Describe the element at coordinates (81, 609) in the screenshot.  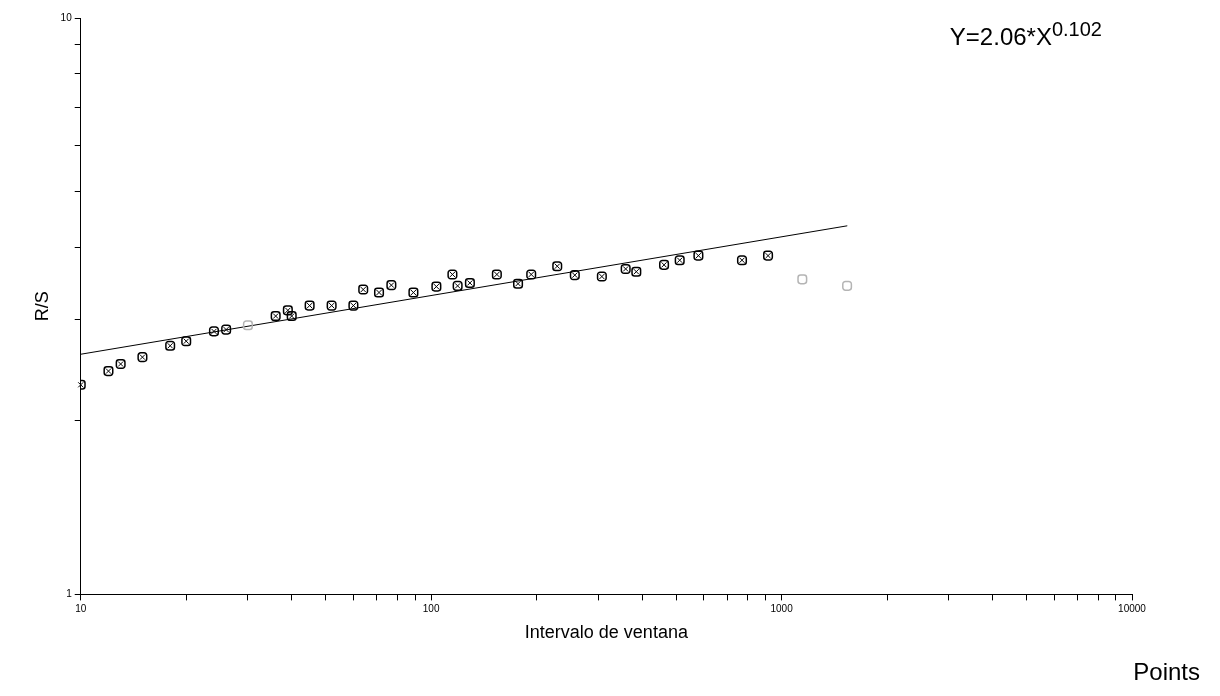
I see `x-tick-label: 10` at that location.